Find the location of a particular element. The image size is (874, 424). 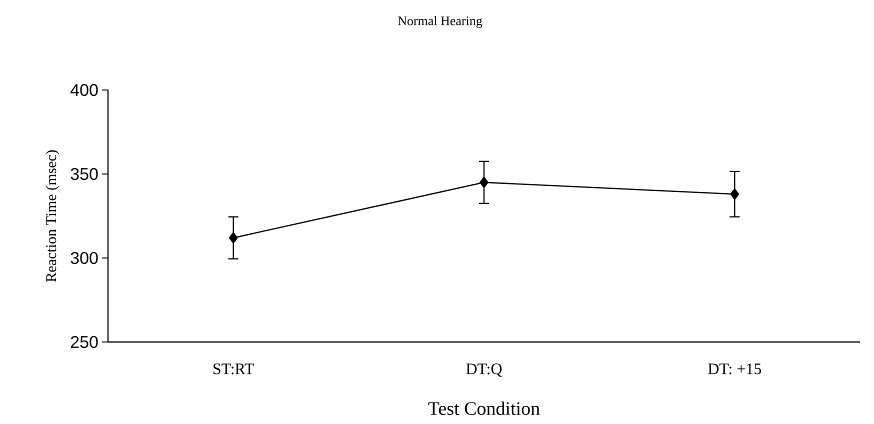

y-tick-label: 250 is located at coordinates (84, 342).